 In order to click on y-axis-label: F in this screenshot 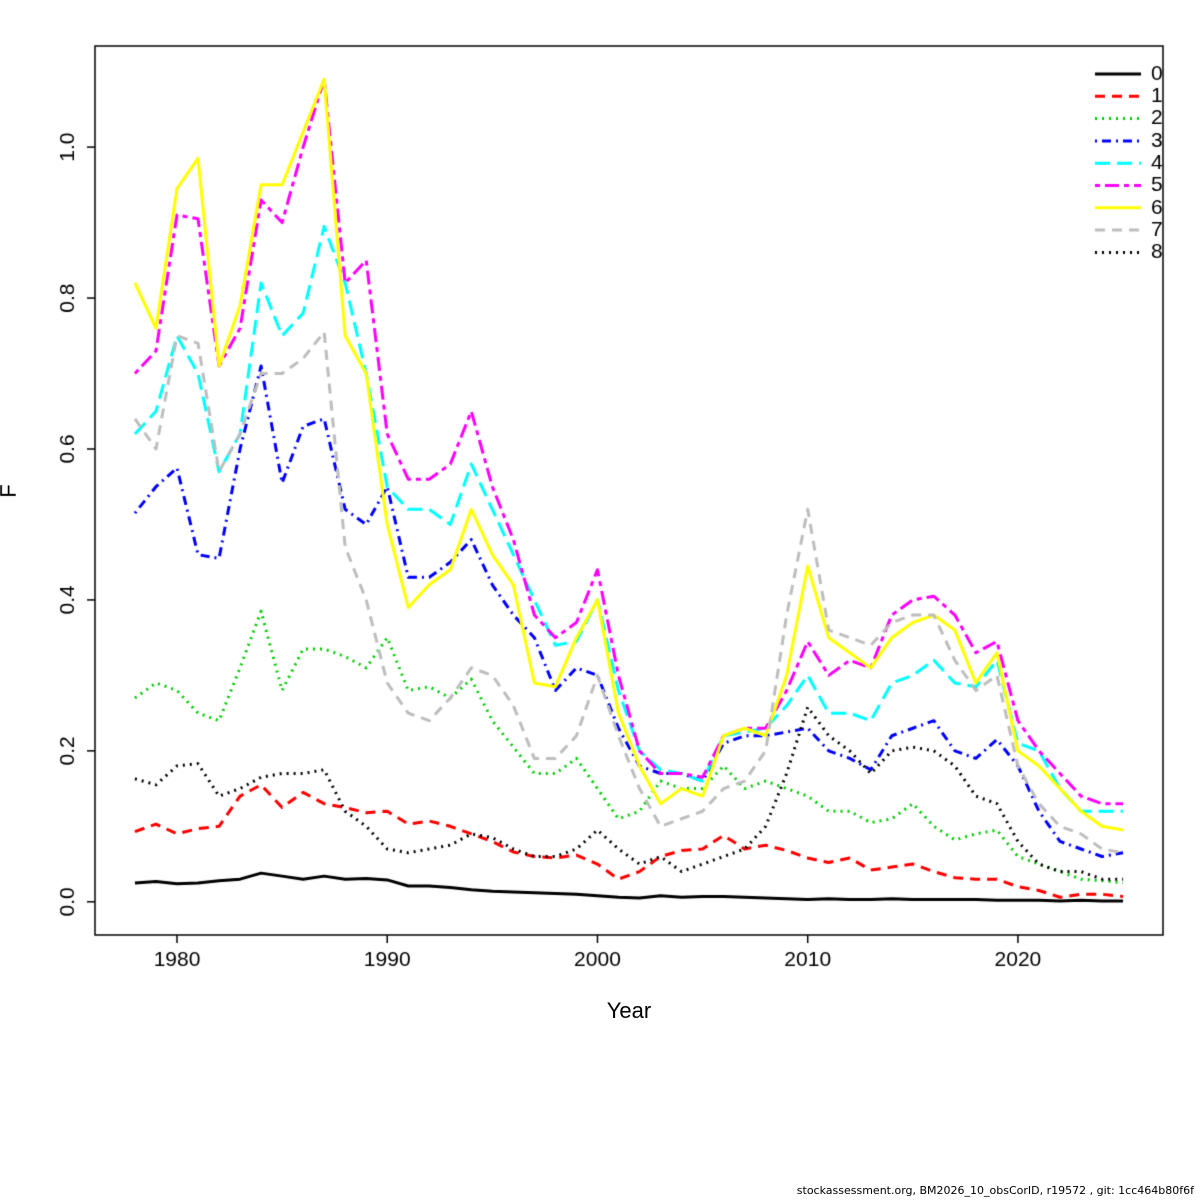, I will do `click(11, 490)`.